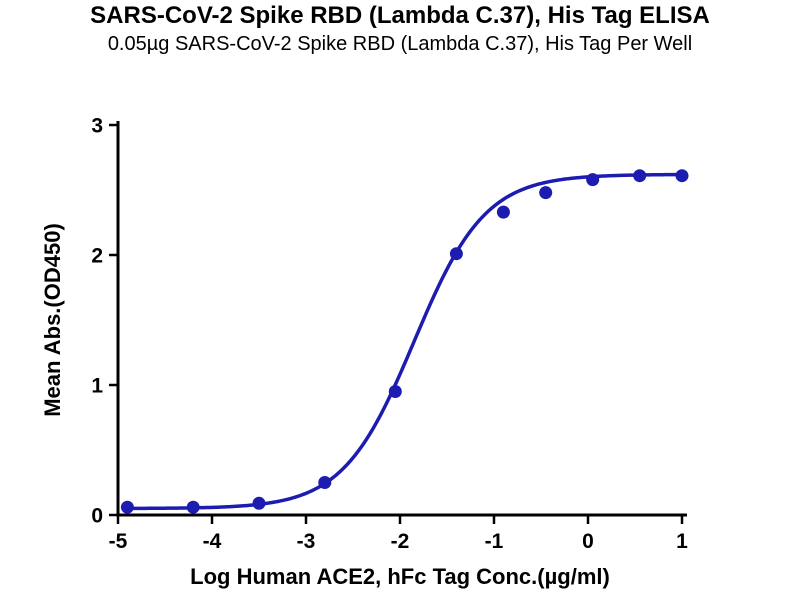 This screenshot has height=600, width=800. I want to click on x-tick-label: -2, so click(400, 541).